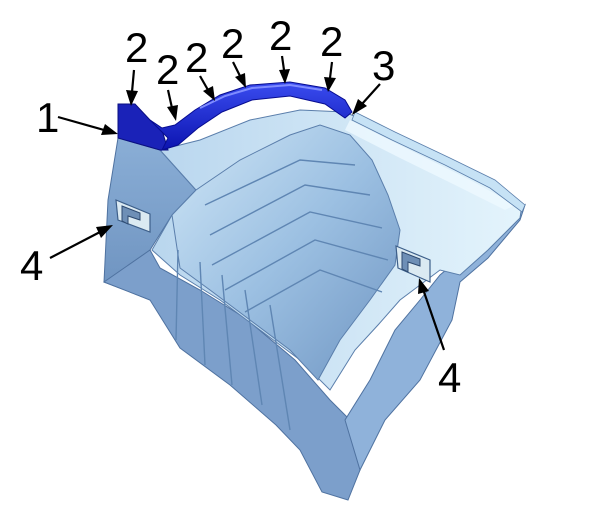 The height and width of the screenshot is (508, 600). Describe the element at coordinates (236, 69) in the screenshot. I see `leader-2d` at that location.